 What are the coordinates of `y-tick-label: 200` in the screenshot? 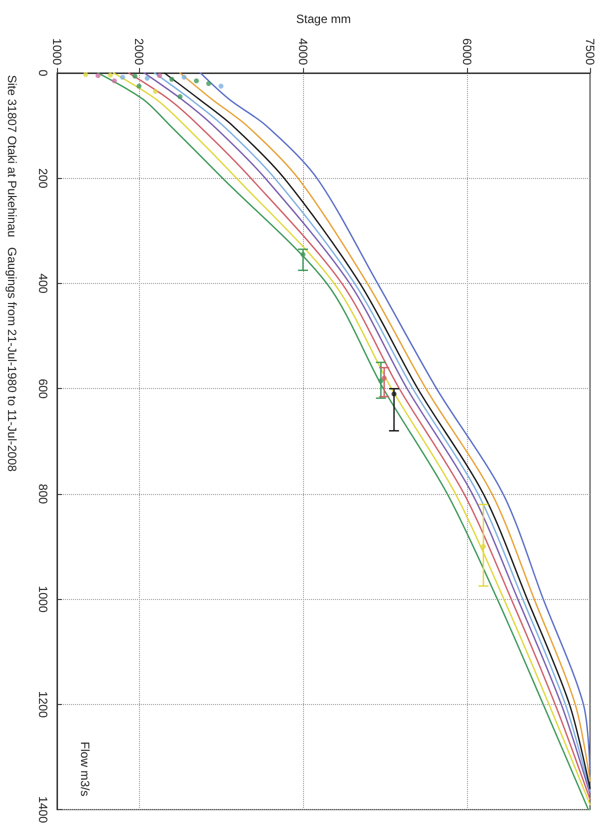 It's located at (43, 178).